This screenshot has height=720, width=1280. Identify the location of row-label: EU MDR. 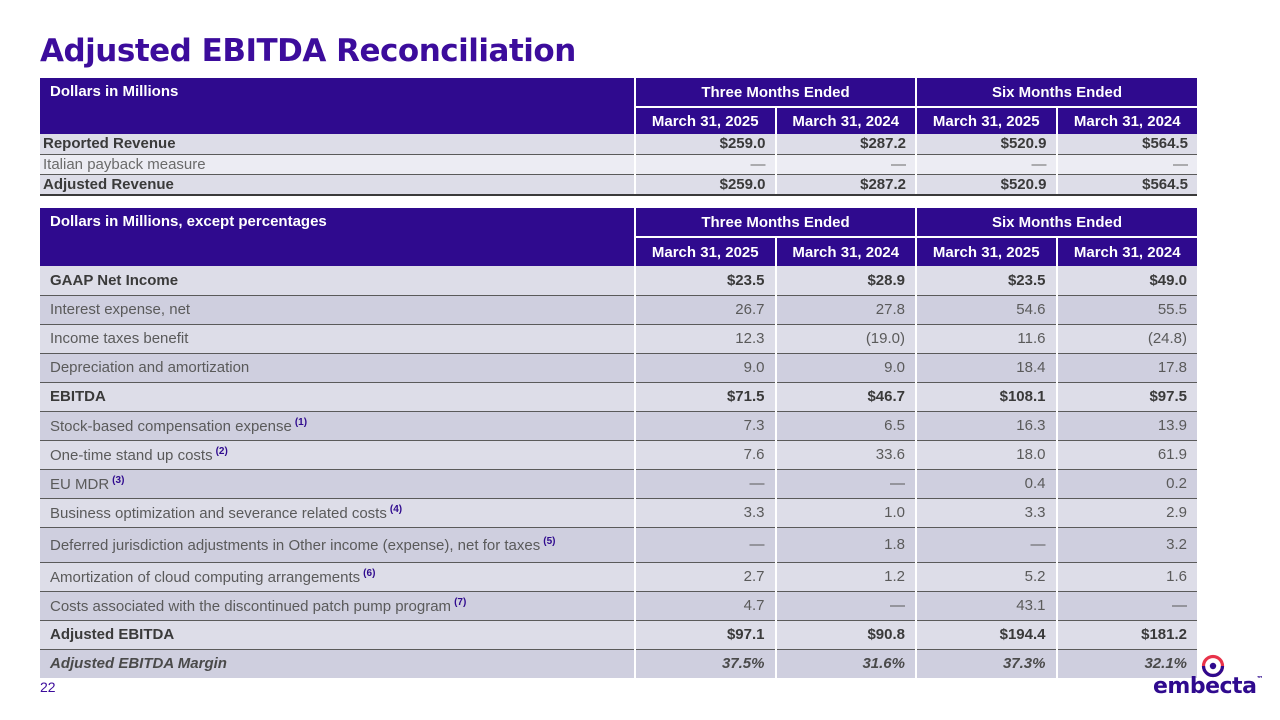
(80, 484).